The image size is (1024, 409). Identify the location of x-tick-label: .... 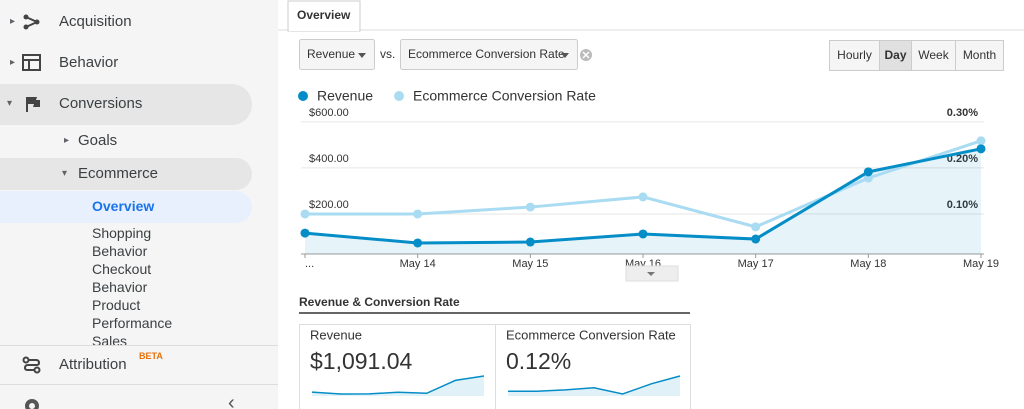
(309, 264).